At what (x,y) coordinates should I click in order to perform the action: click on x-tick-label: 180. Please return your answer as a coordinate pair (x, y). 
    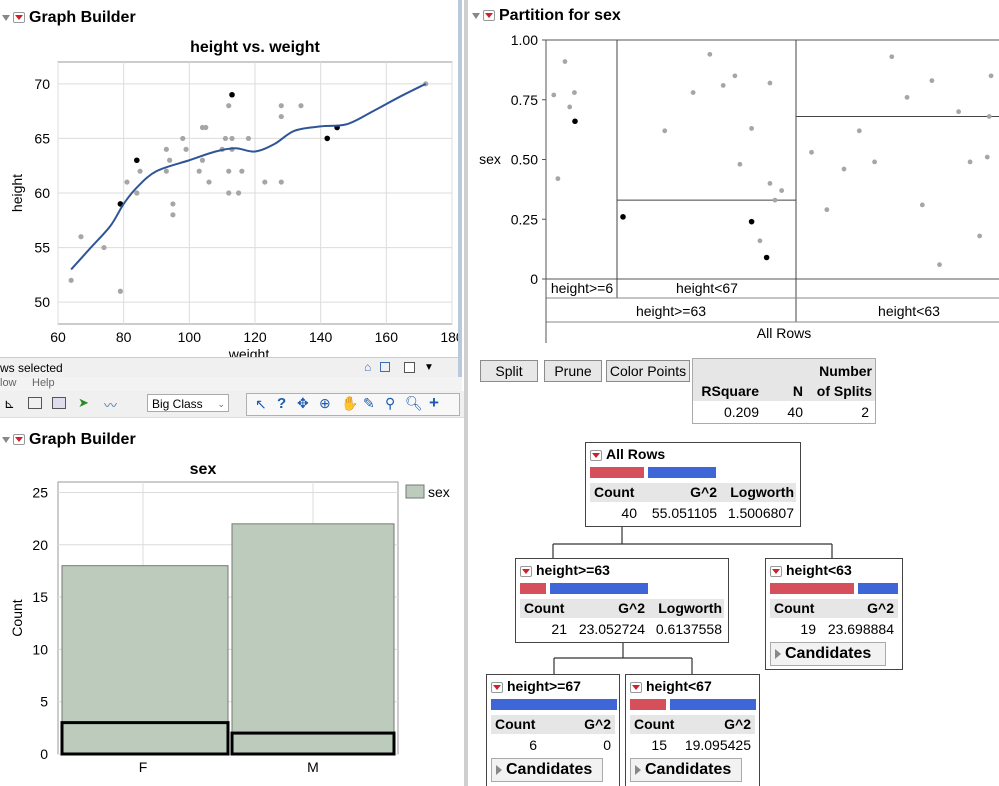
    Looking at the image, I should click on (450, 337).